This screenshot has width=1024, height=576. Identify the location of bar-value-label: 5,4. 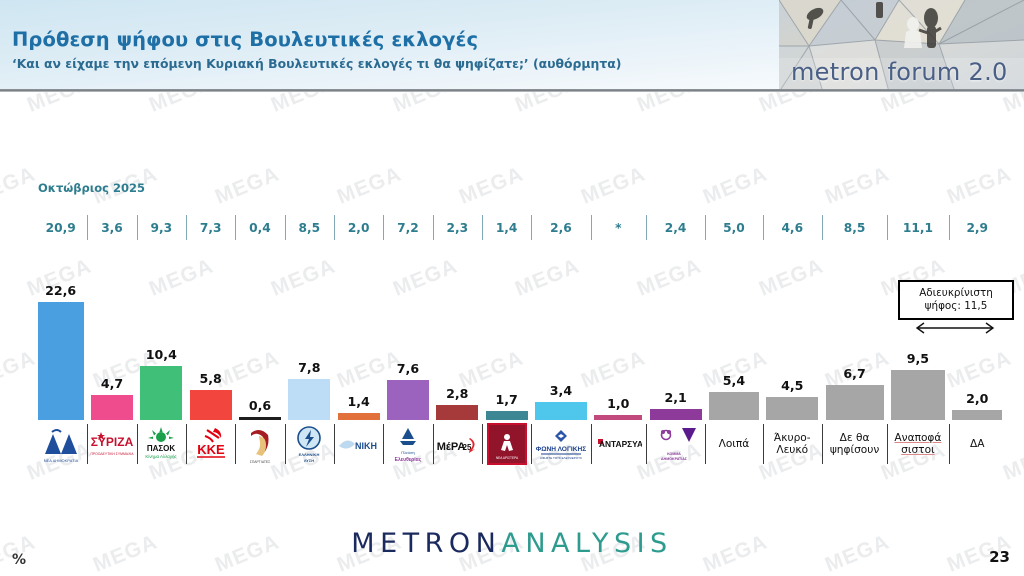
(734, 380).